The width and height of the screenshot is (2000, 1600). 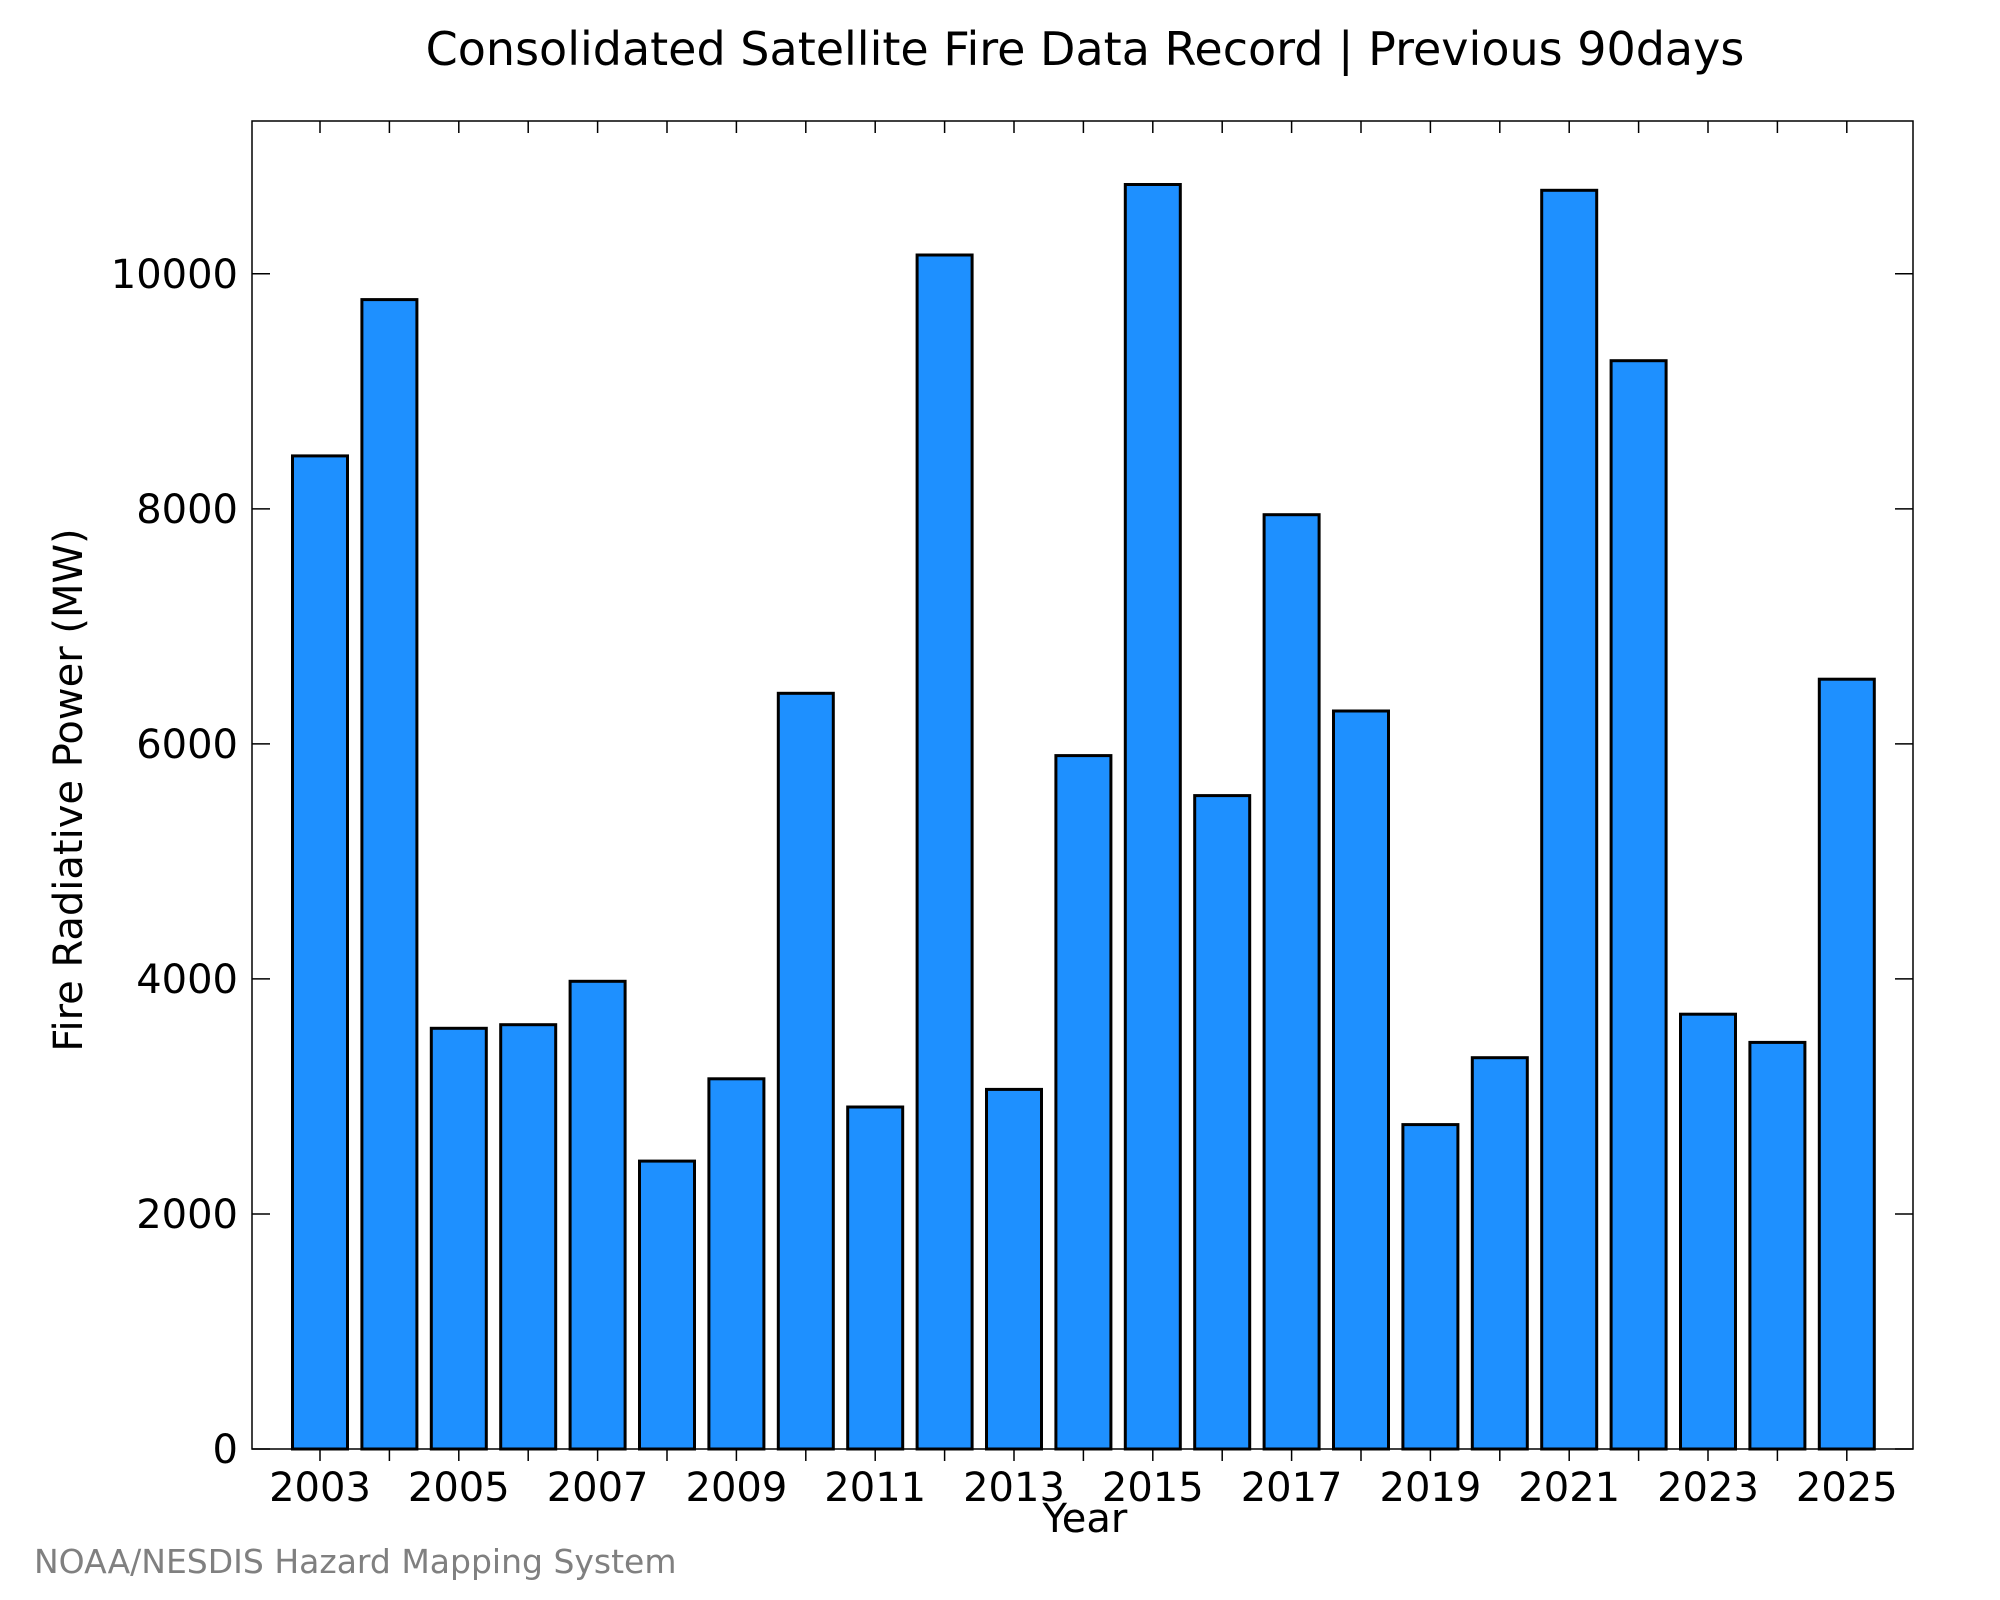 I want to click on y-tick-label: 2000, so click(x=187, y=1215).